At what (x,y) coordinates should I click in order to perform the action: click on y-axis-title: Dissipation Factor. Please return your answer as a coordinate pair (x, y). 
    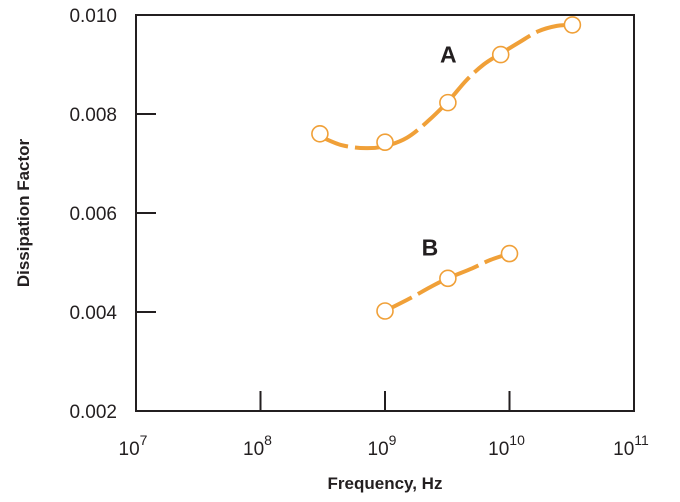
    Looking at the image, I should click on (23, 212).